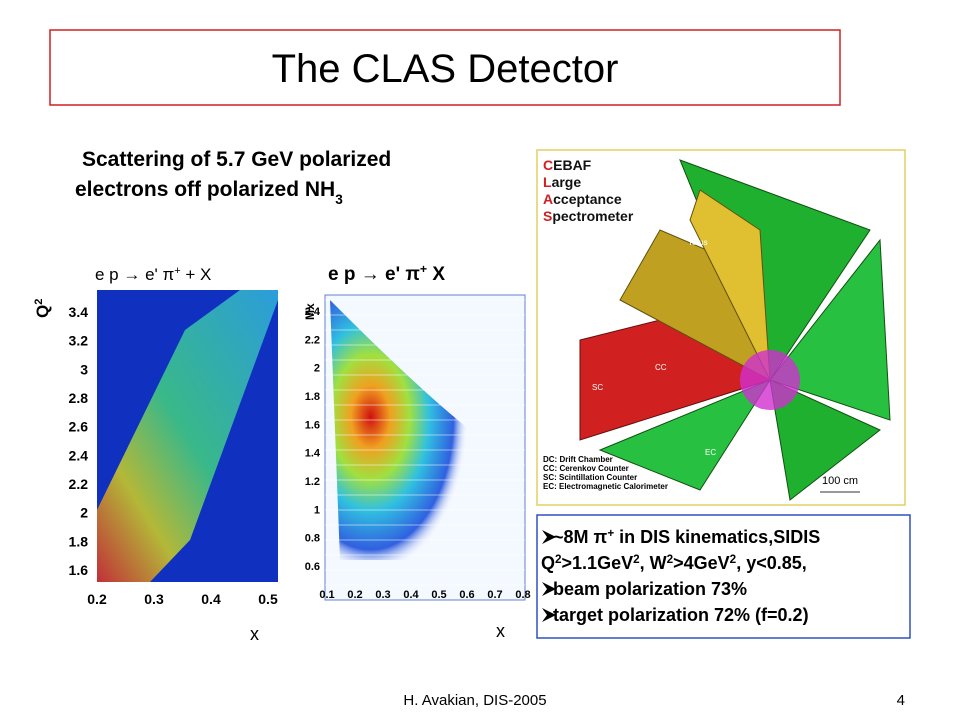 Image resolution: width=960 pixels, height=720 pixels. What do you see at coordinates (522, 595) in the screenshot?
I see `x-tick-label: 0.8` at bounding box center [522, 595].